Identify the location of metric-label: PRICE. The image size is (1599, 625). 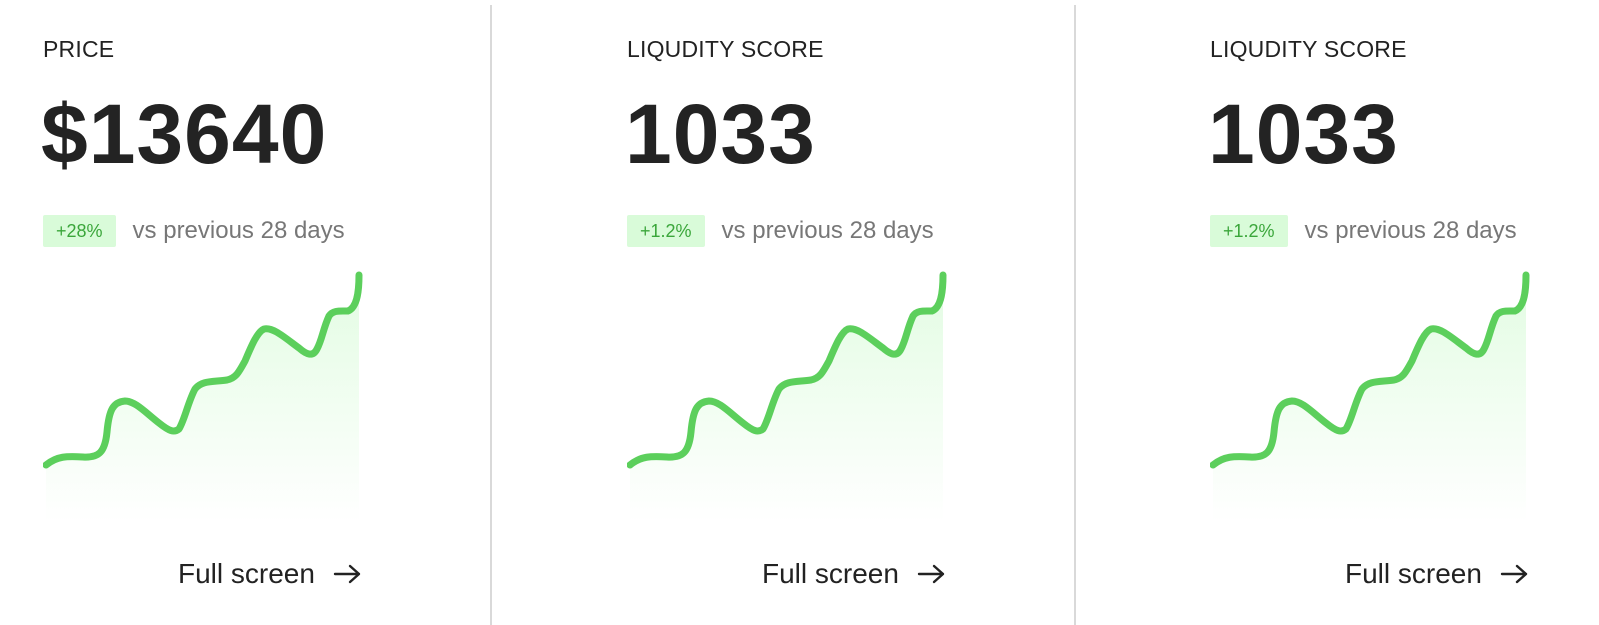
(79, 49).